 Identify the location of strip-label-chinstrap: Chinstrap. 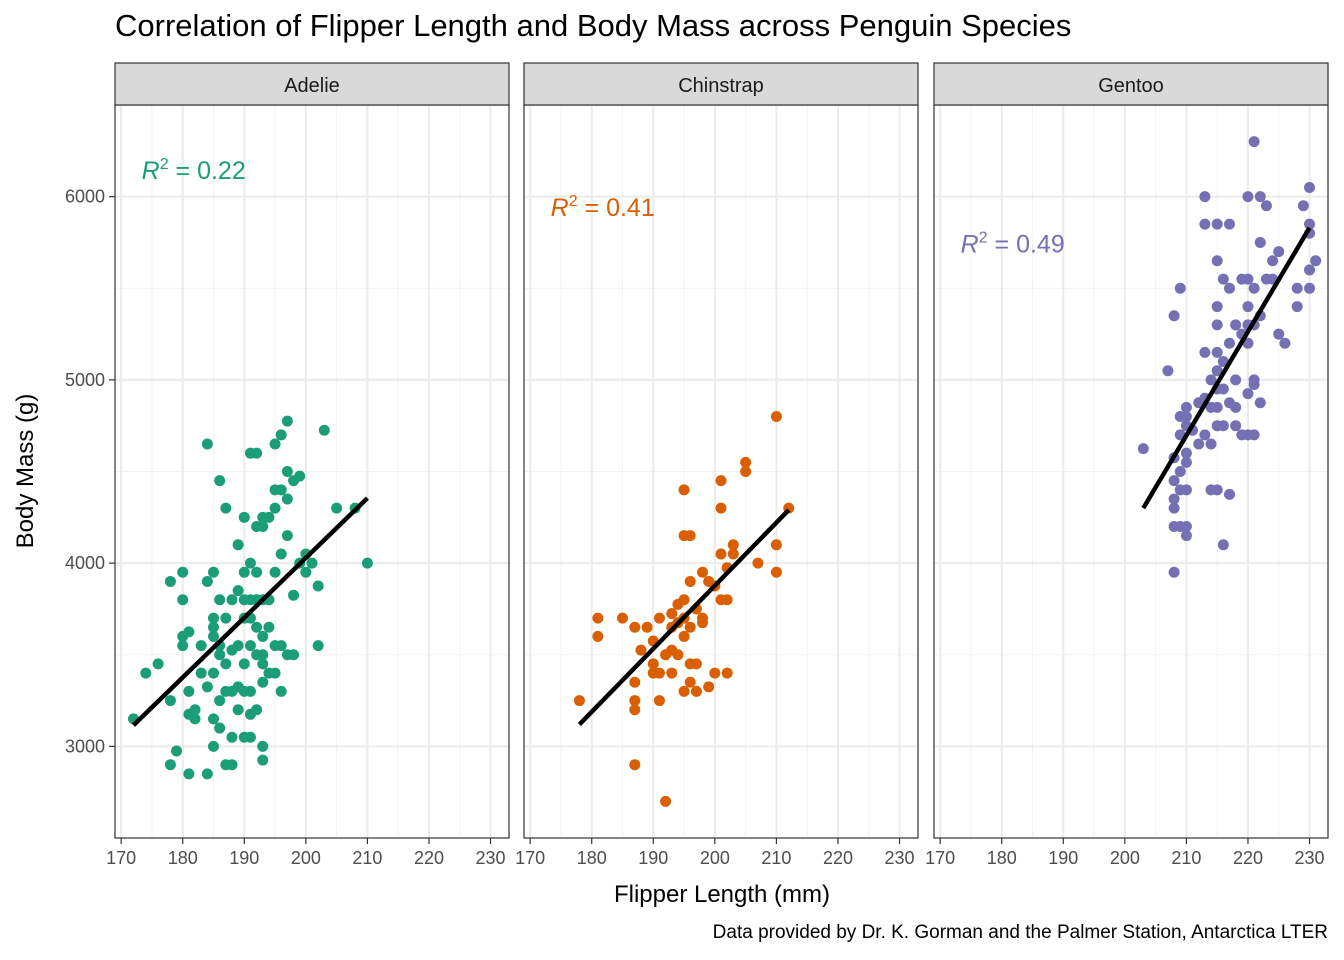
(721, 86).